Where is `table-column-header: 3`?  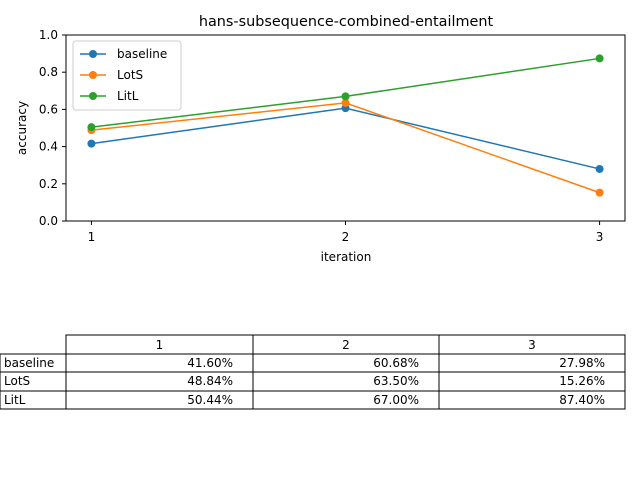 table-column-header: 3 is located at coordinates (532, 345).